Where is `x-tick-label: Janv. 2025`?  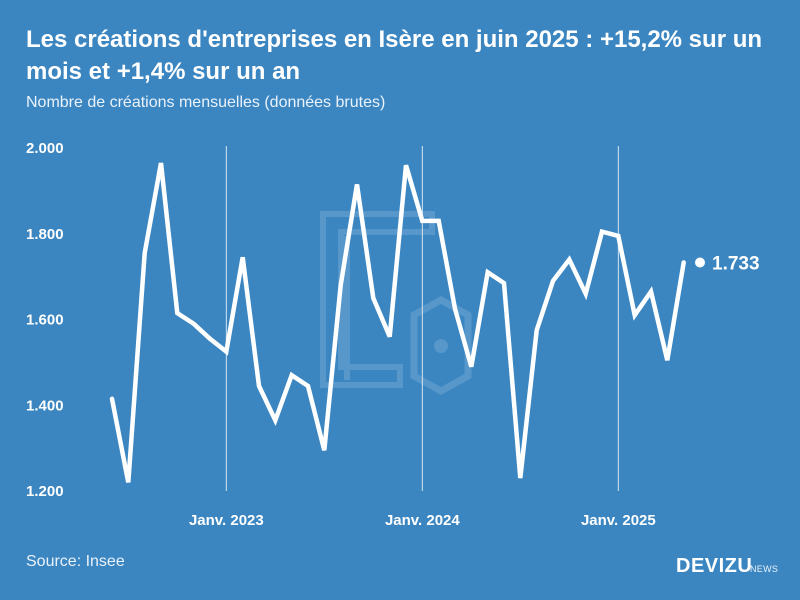
x-tick-label: Janv. 2025 is located at coordinates (618, 520).